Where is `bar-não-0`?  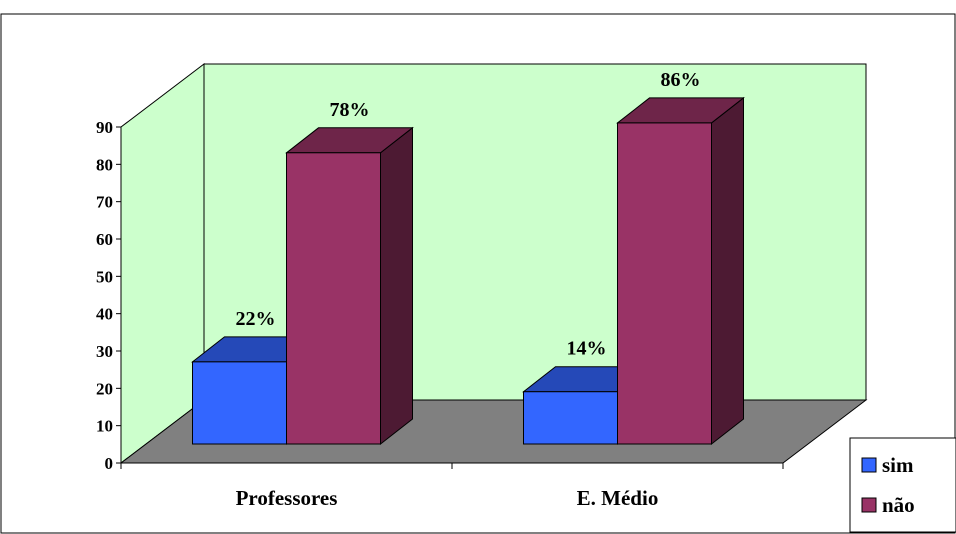
bar-não-0 is located at coordinates (349, 286).